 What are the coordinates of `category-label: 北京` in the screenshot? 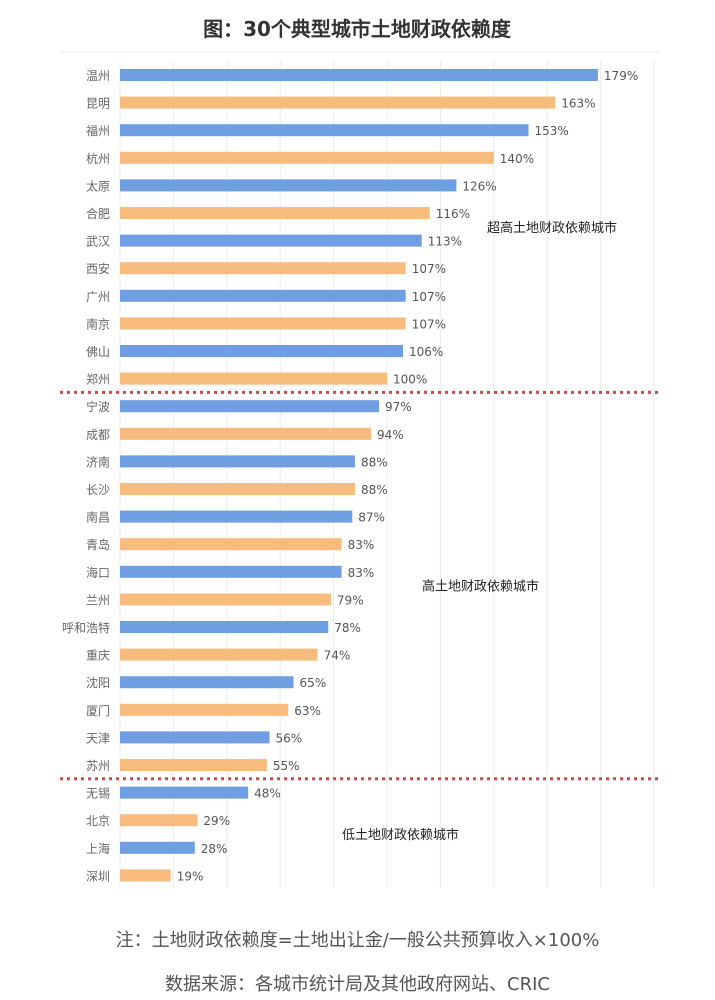 It's located at (98, 821).